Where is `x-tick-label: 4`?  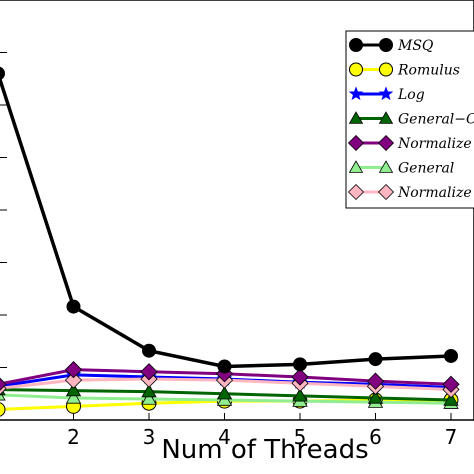 x-tick-label: 4 is located at coordinates (224, 437).